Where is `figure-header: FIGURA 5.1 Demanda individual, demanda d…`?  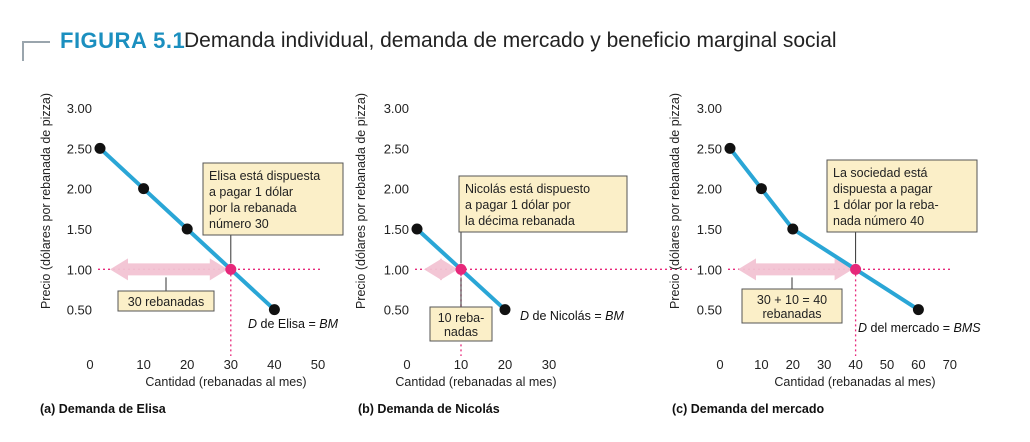 figure-header: FIGURA 5.1 Demanda individual, demanda d… is located at coordinates (515, 30).